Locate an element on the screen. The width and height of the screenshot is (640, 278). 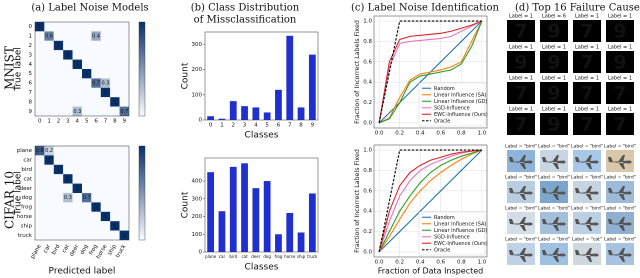
x-tick-label: bird is located at coordinates (56, 250).